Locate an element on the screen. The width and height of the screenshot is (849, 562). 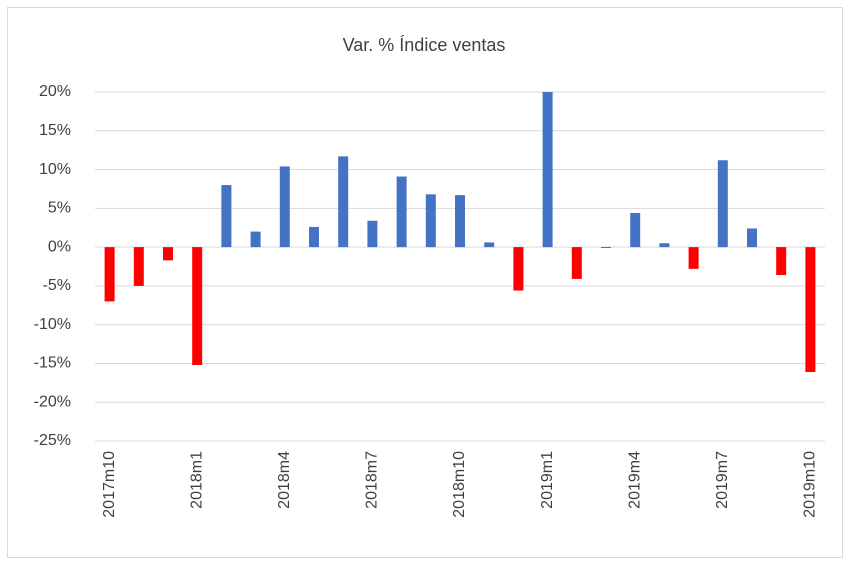
x-tick-label: 2018m10 is located at coordinates (459, 484).